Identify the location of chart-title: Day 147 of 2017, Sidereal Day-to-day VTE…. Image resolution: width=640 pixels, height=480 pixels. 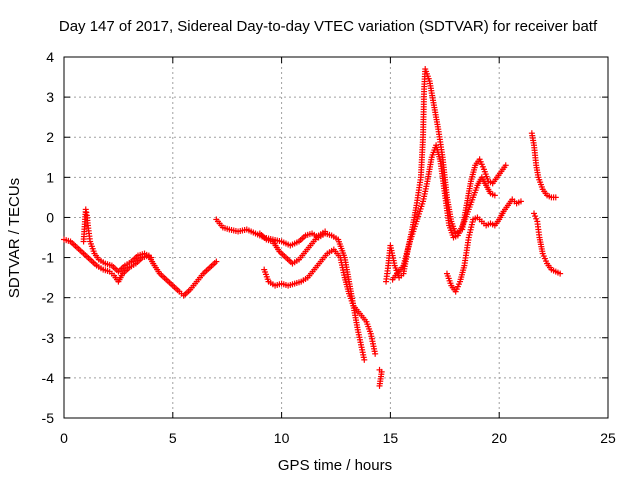
(328, 26).